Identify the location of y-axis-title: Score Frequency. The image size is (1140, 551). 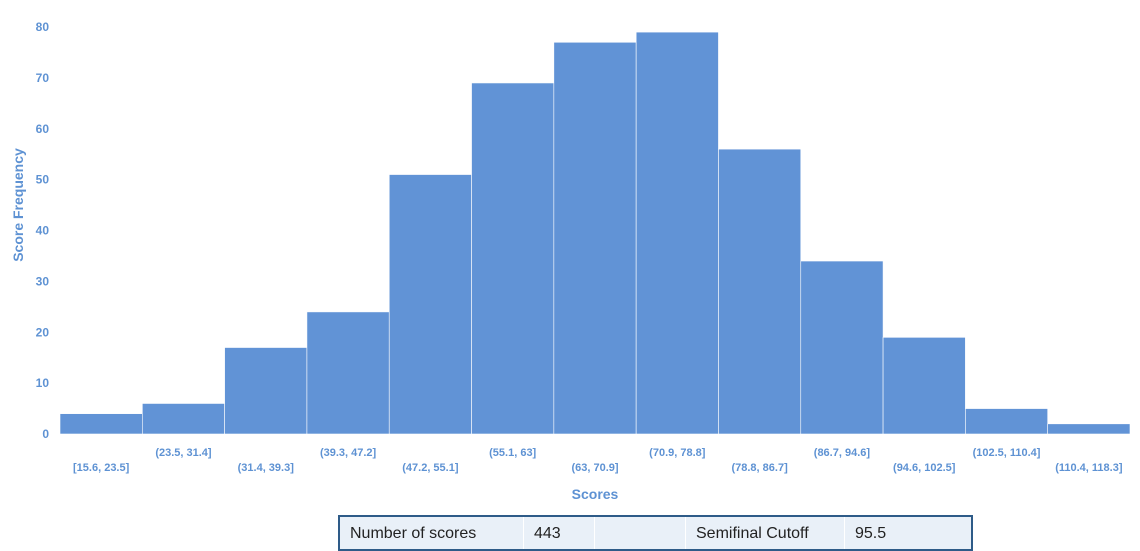
(18, 205).